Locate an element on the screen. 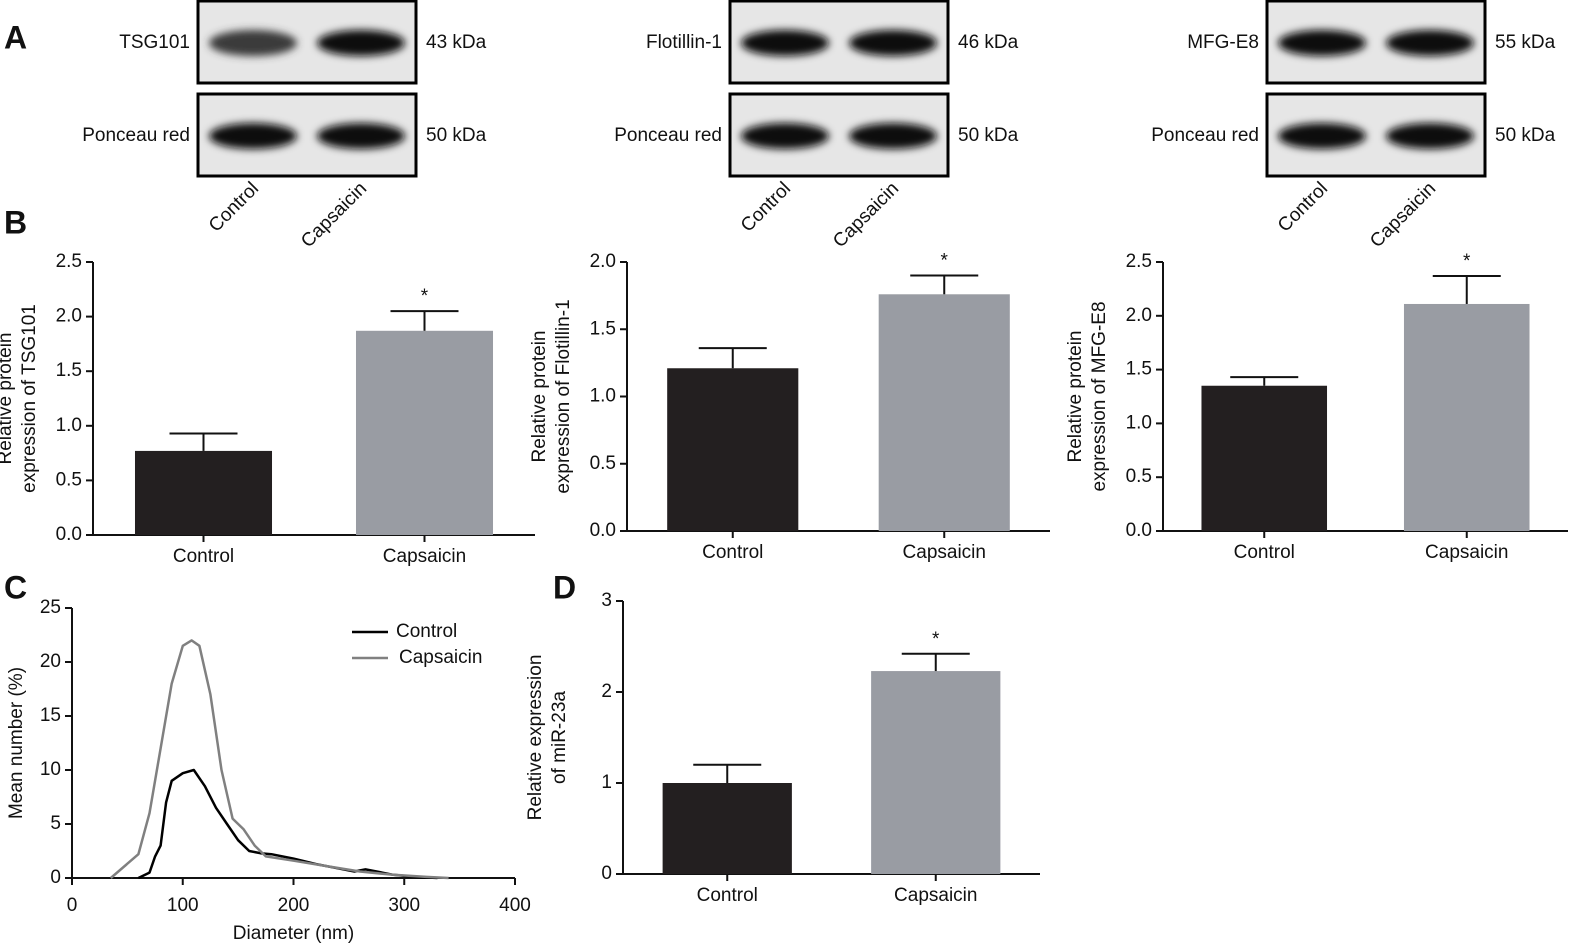  panel-label: C is located at coordinates (15, 587).